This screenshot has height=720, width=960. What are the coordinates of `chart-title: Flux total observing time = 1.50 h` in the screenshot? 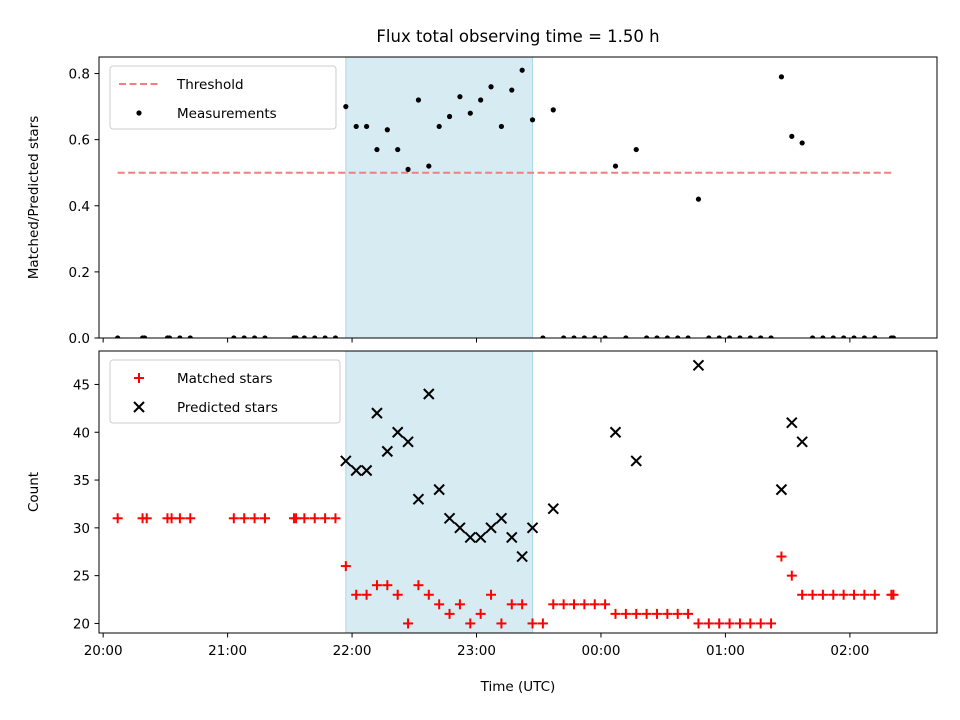 It's located at (517, 36).